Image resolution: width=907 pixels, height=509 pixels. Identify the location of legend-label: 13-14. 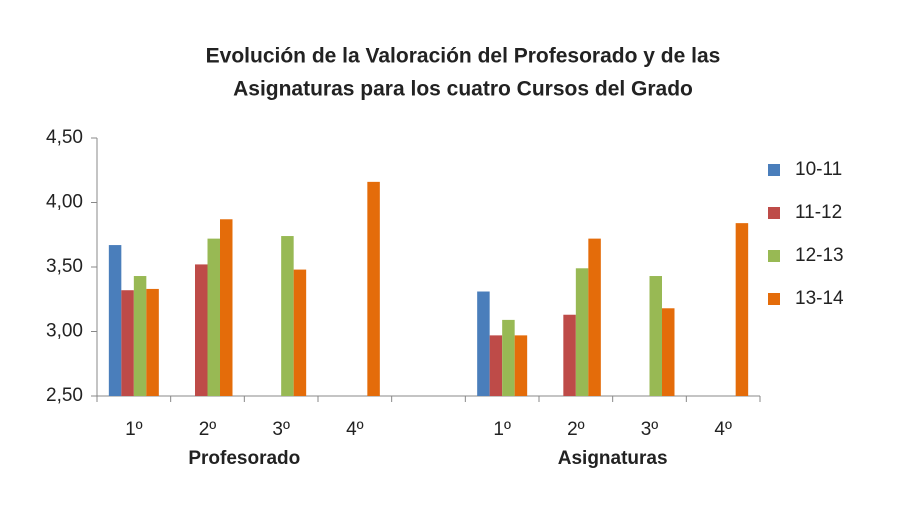
(819, 298).